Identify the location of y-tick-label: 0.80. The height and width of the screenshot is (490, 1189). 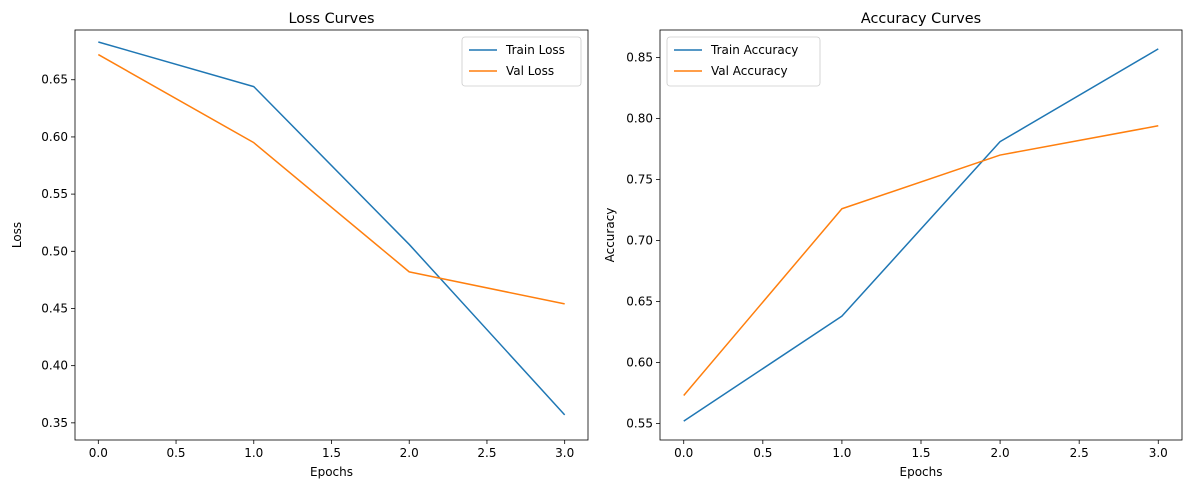
(639, 118).